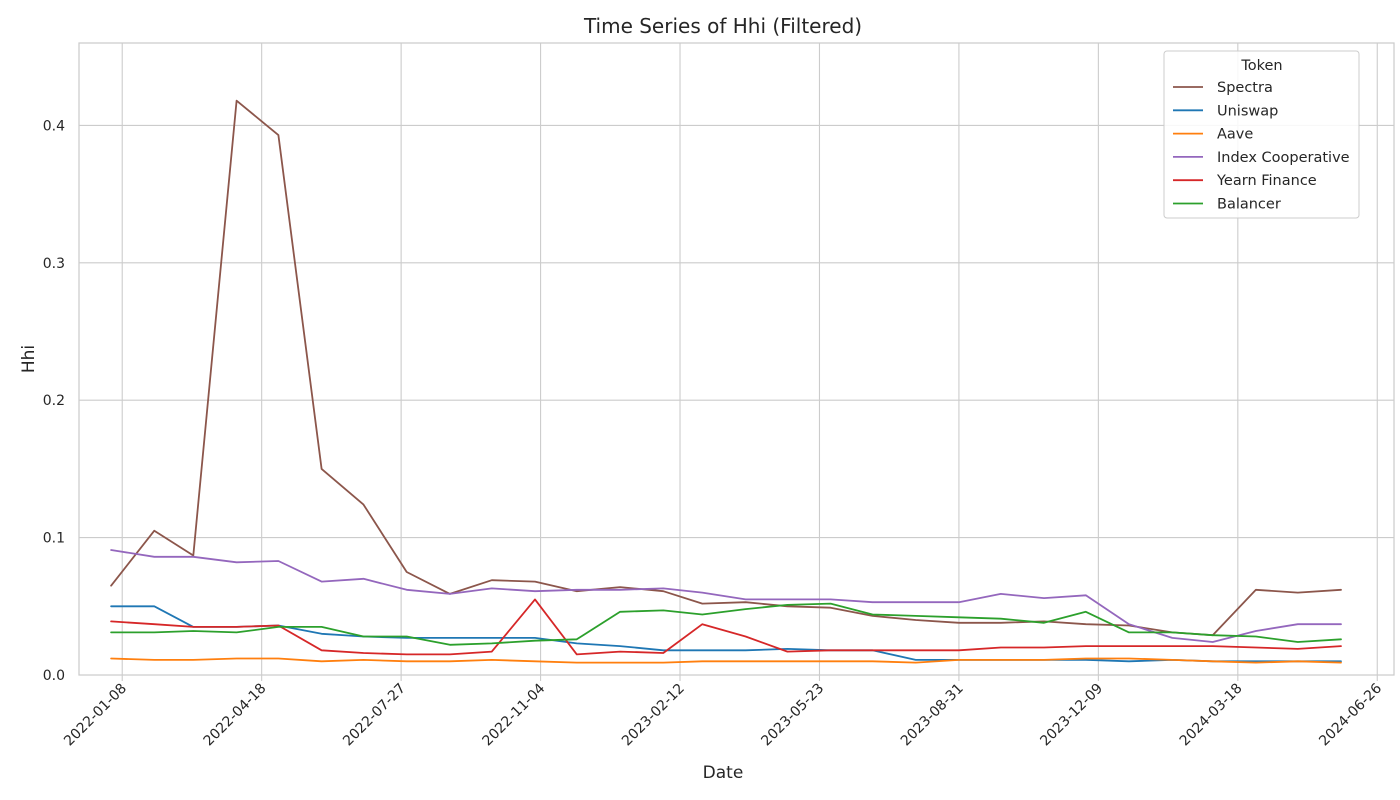  What do you see at coordinates (1245, 88) in the screenshot?
I see `legend-label: Spectra` at bounding box center [1245, 88].